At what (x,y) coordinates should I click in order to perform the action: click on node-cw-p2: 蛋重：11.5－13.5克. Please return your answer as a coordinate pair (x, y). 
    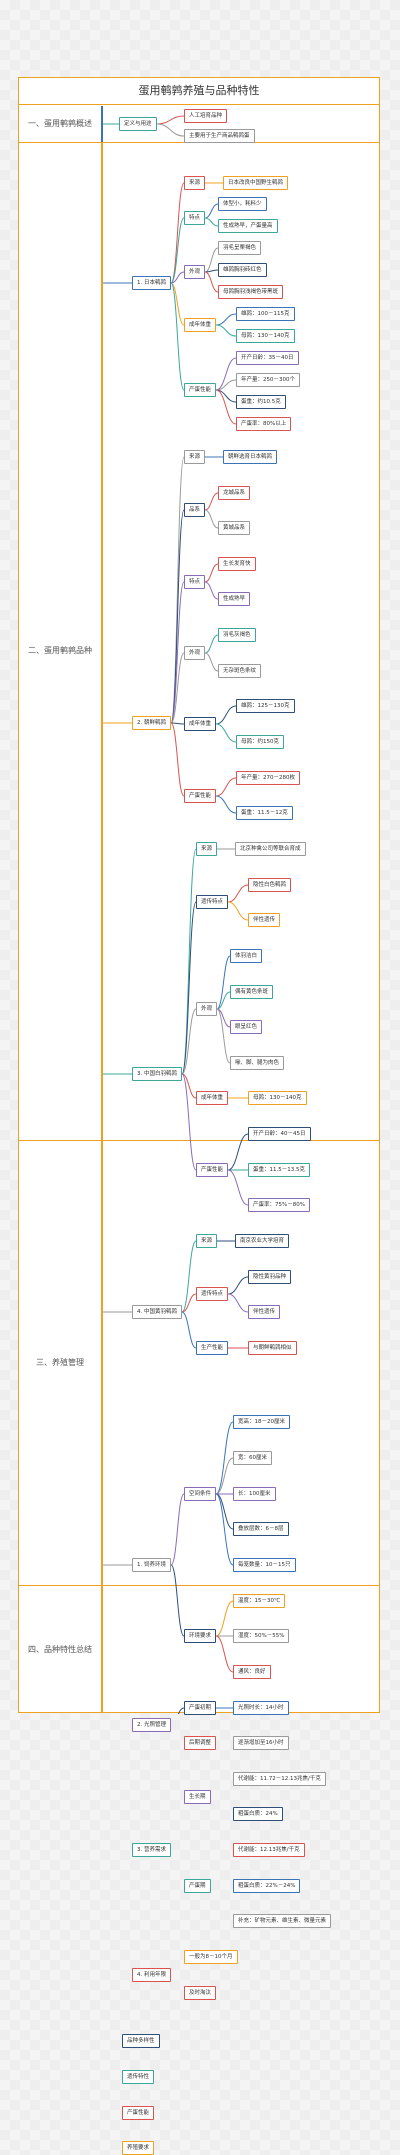
    Looking at the image, I should click on (279, 1169).